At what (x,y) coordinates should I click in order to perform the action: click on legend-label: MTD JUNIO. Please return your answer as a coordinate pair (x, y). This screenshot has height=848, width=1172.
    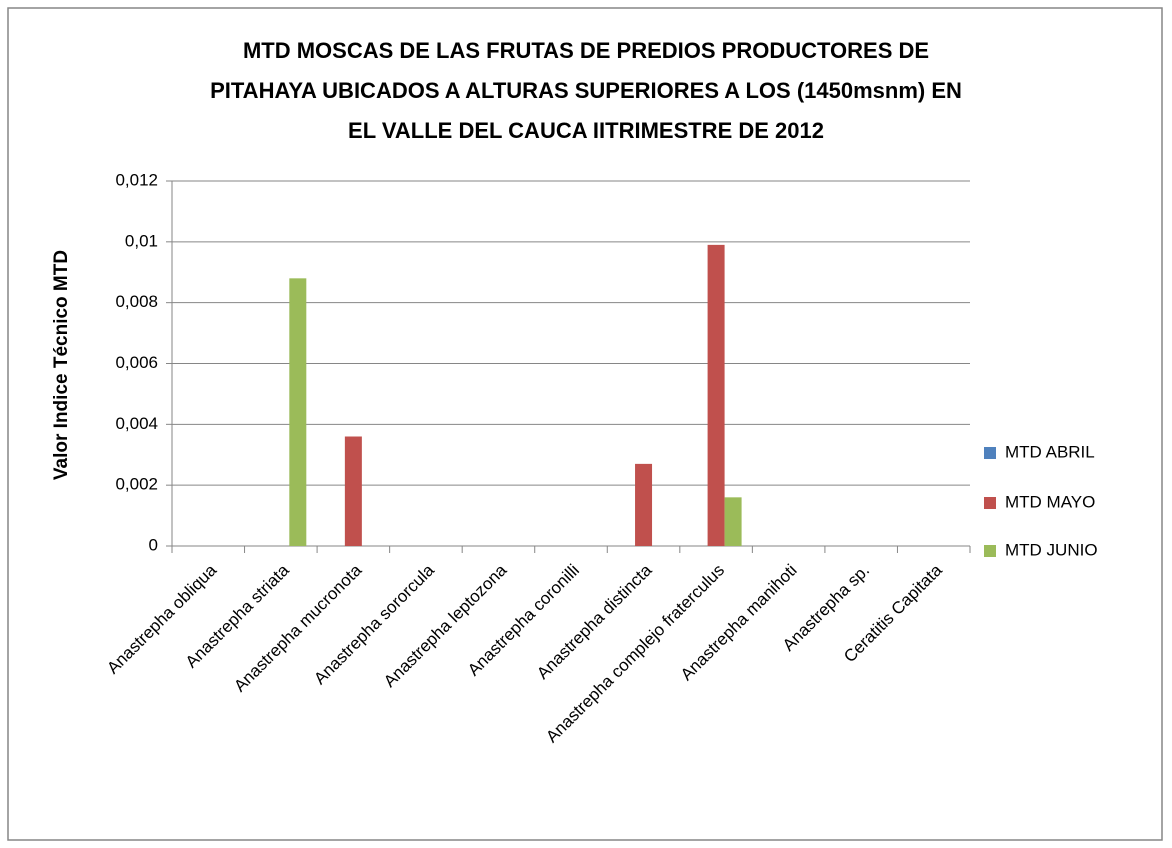
    Looking at the image, I should click on (1051, 549).